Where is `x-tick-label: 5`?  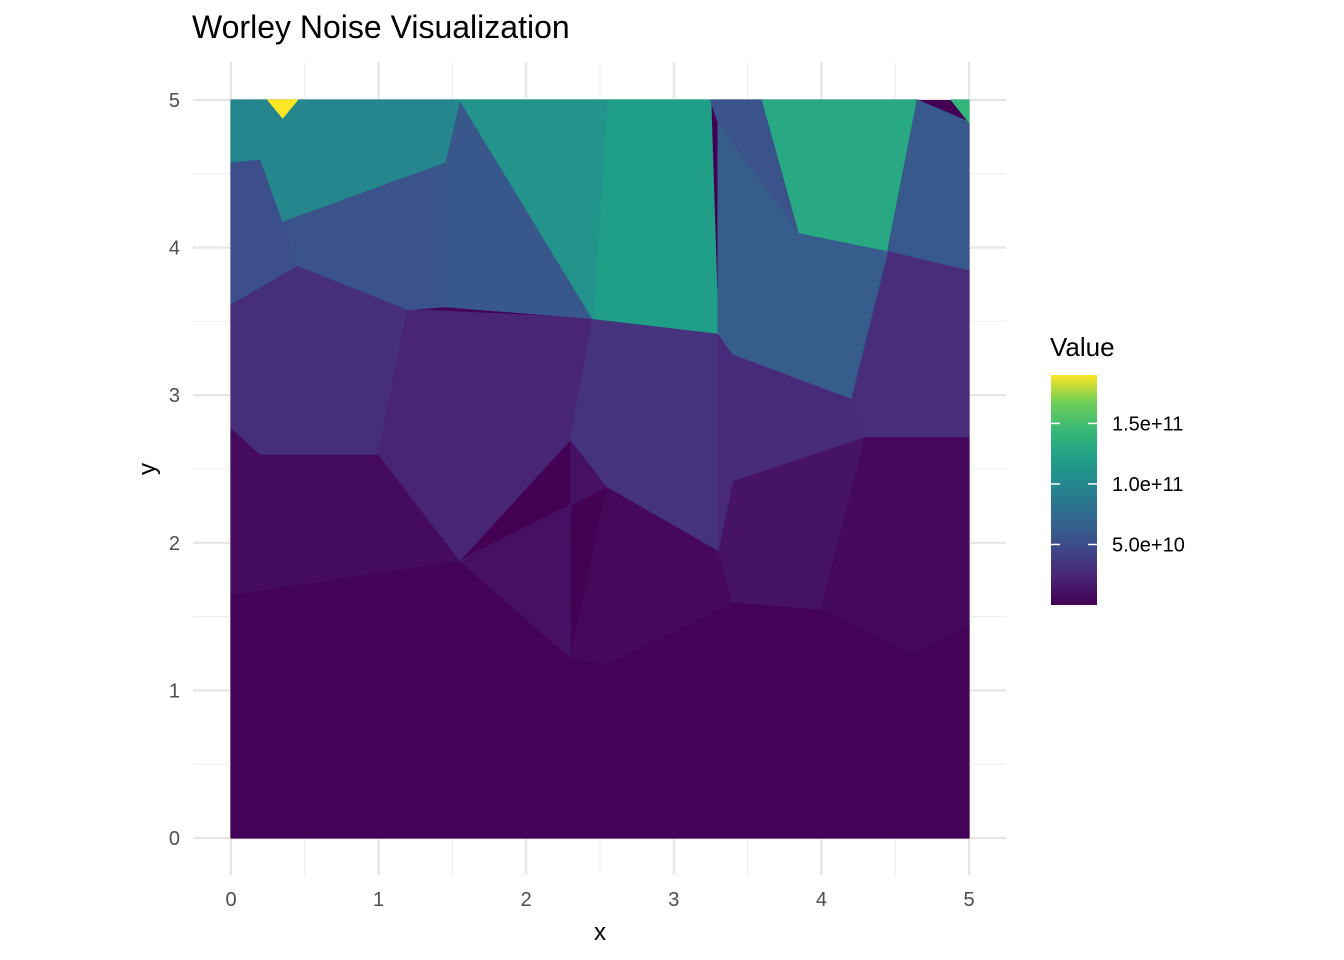 x-tick-label: 5 is located at coordinates (968, 900).